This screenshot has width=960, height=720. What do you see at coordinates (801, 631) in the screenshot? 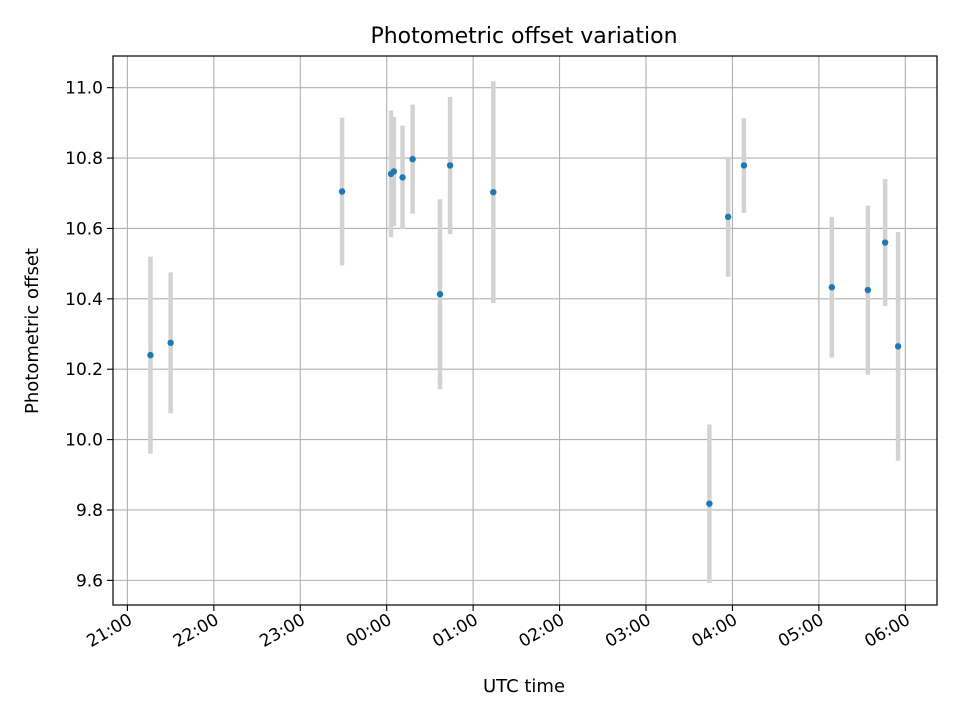
I see `x-tick-label: 05:00` at bounding box center [801, 631].